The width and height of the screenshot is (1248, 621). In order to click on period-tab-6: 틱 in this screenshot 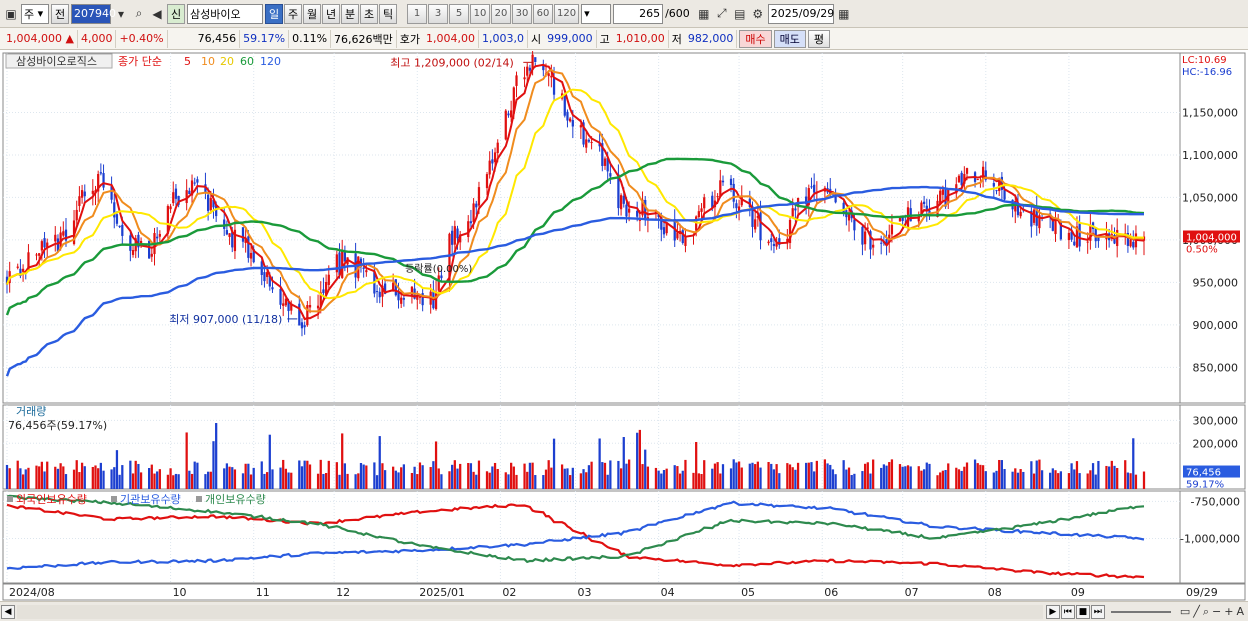, I will do `click(388, 13)`.